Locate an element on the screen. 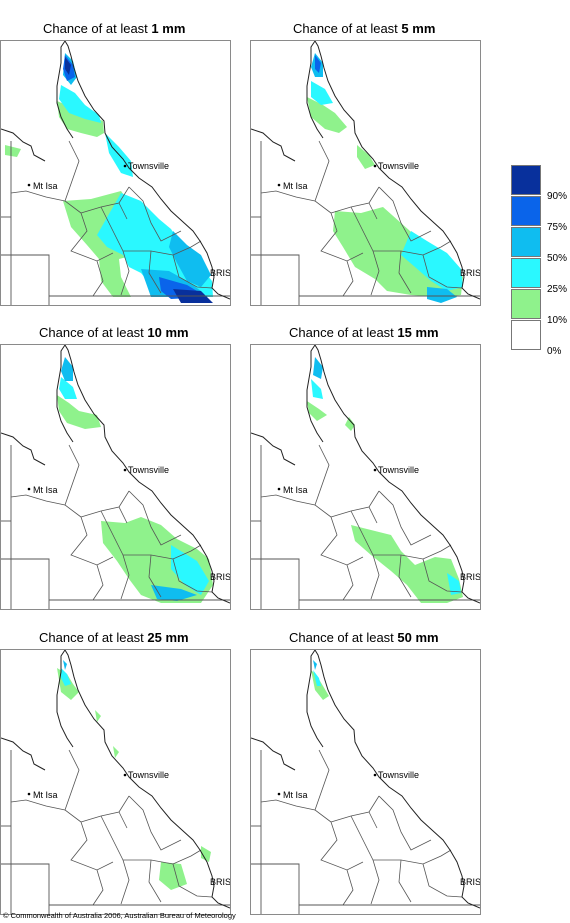 This screenshot has width=570, height=923. panel-title-50mm: Chance of at least 50 mm is located at coordinates (364, 637).